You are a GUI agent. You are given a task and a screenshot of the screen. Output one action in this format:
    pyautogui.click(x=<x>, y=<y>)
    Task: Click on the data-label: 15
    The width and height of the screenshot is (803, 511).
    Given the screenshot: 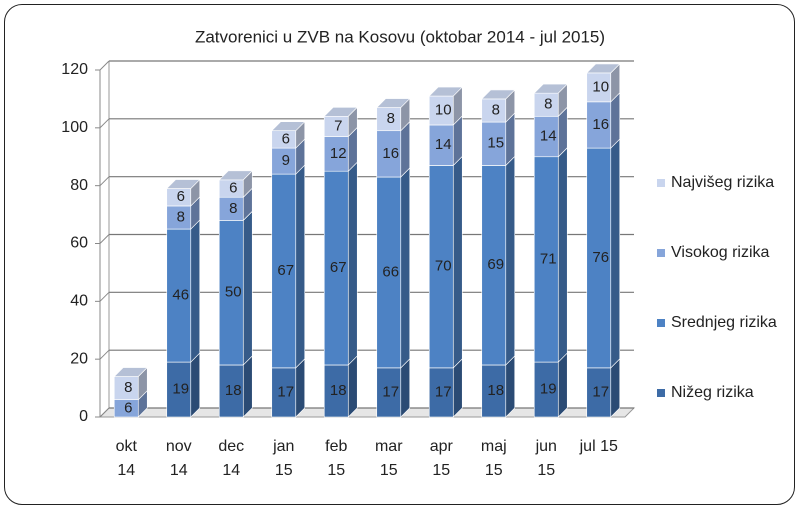 What is the action you would take?
    pyautogui.click(x=495, y=143)
    